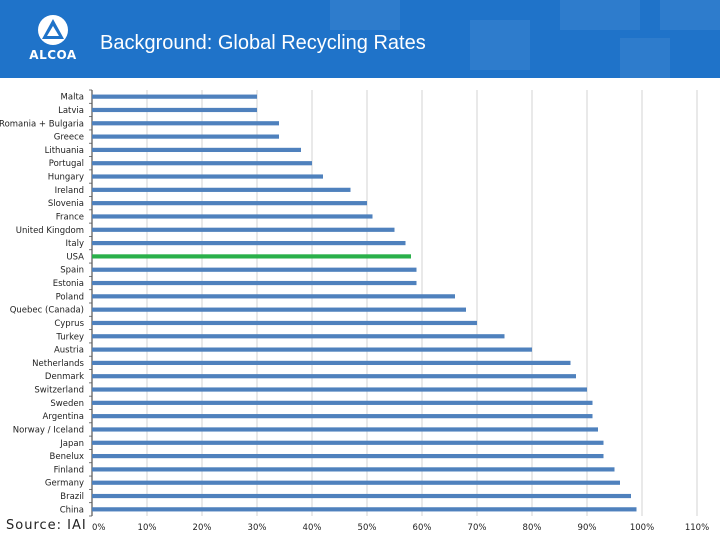 The height and width of the screenshot is (540, 720). Describe the element at coordinates (364, 509) in the screenshot. I see `bar-china` at that location.